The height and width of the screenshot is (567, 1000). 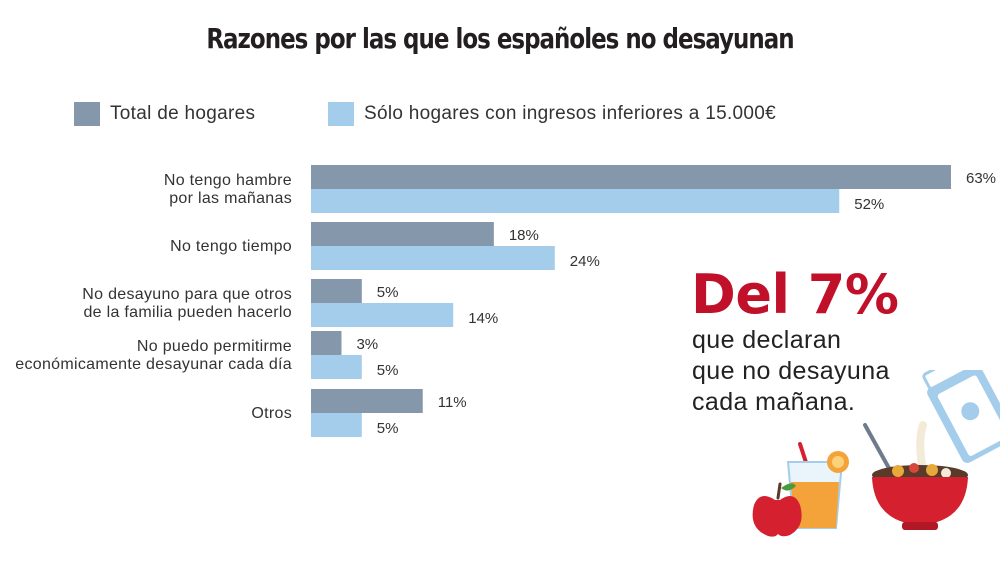 What do you see at coordinates (791, 371) in the screenshot?
I see `callout-line-2: que no desayuna` at bounding box center [791, 371].